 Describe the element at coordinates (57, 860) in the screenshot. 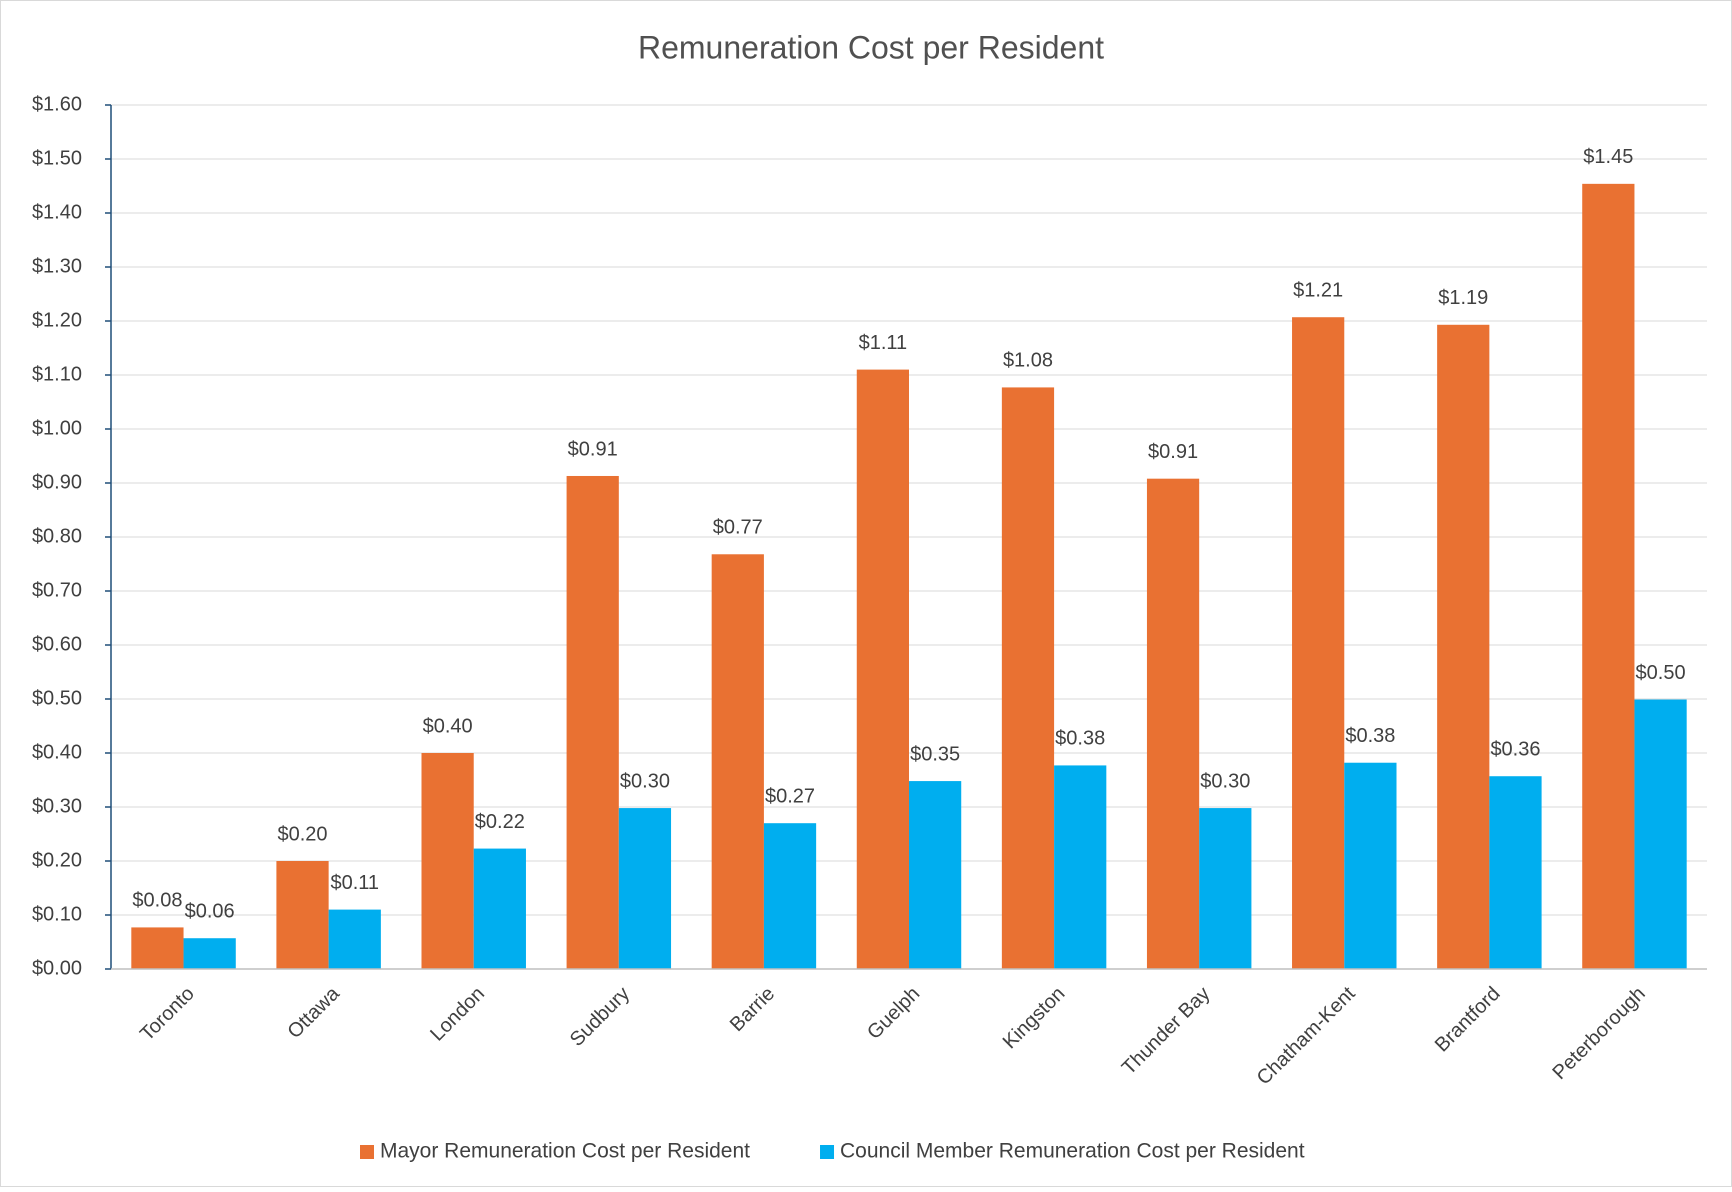

I see `y-tick-label: $0.20` at that location.